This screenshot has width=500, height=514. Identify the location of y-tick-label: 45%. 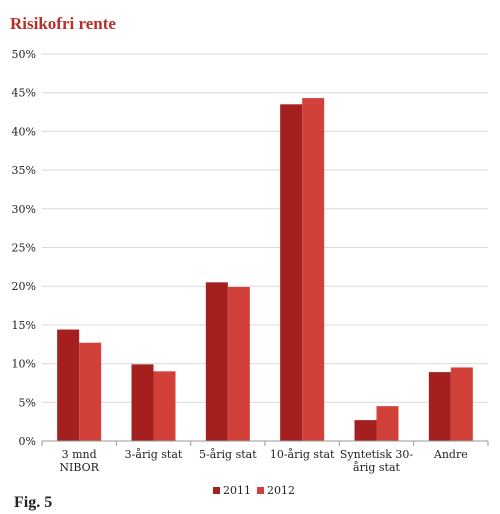
(24, 93).